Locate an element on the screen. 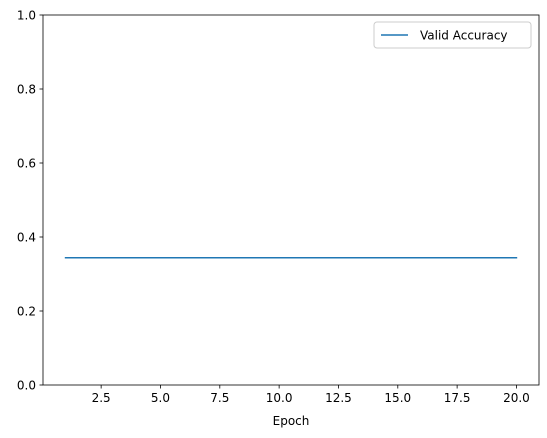 This screenshot has height=438, width=547. y-tick-label: 0.6 is located at coordinates (26, 164).